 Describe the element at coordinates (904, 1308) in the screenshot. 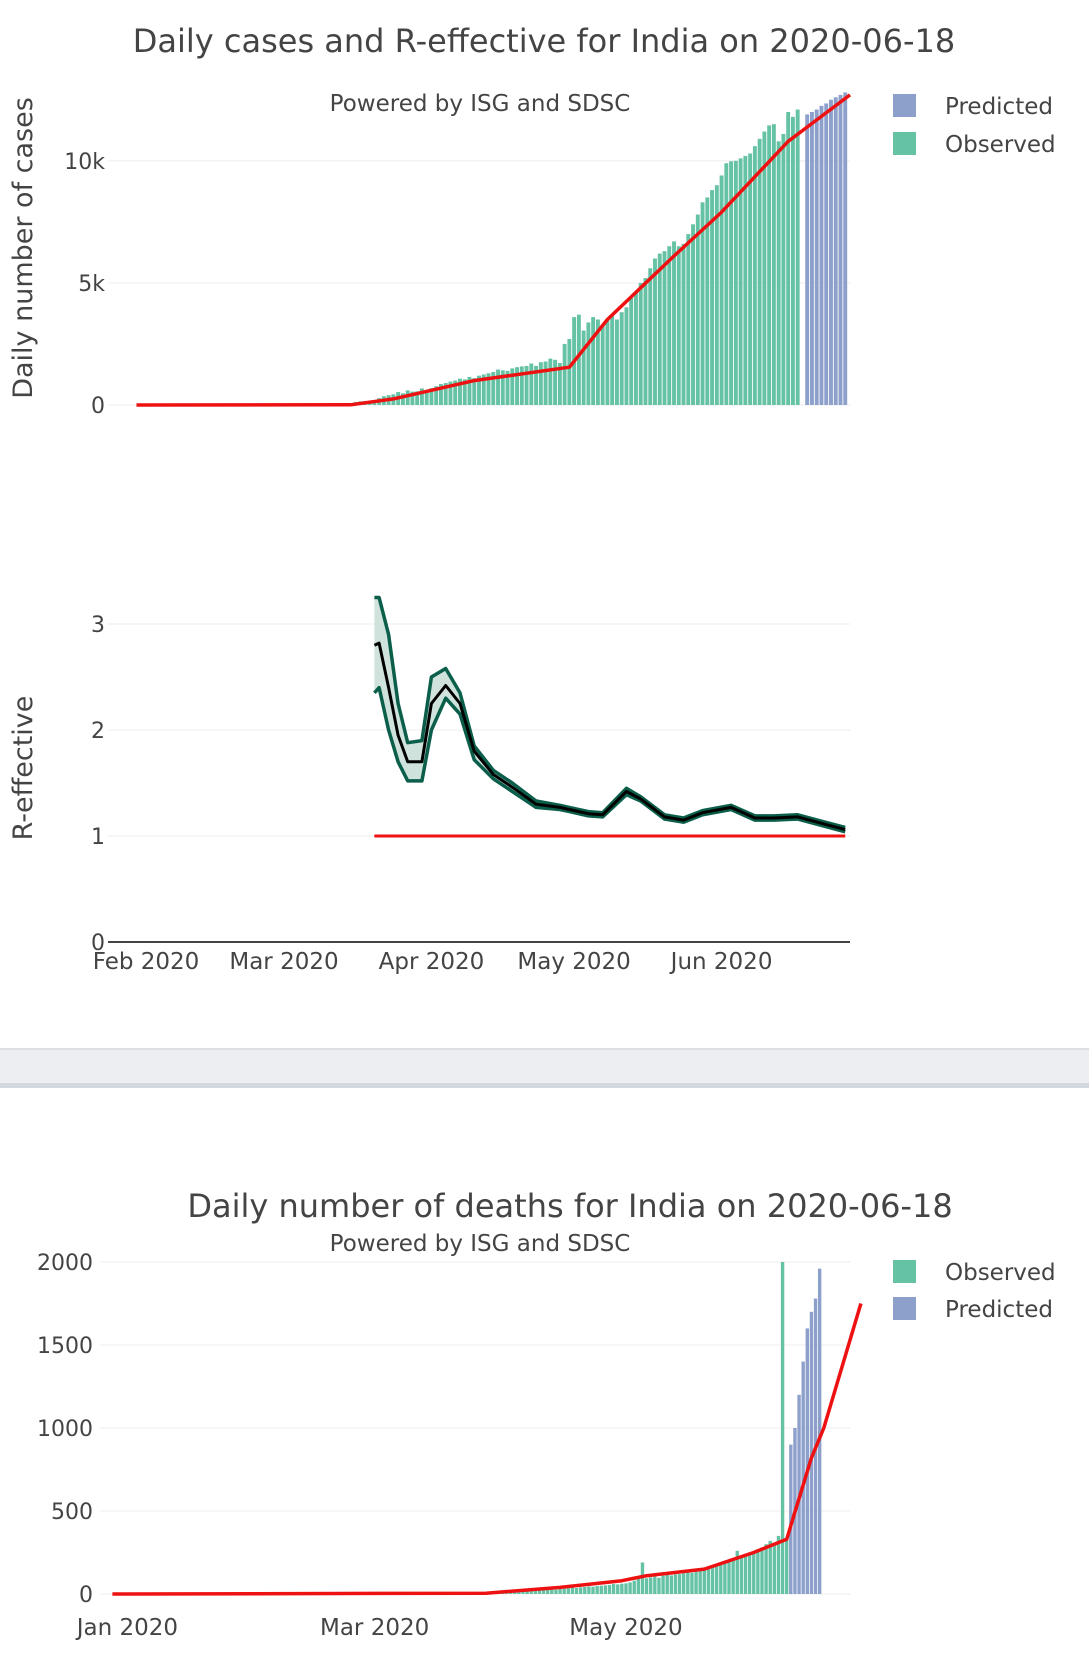

I see `legend-swatch-predicted` at that location.